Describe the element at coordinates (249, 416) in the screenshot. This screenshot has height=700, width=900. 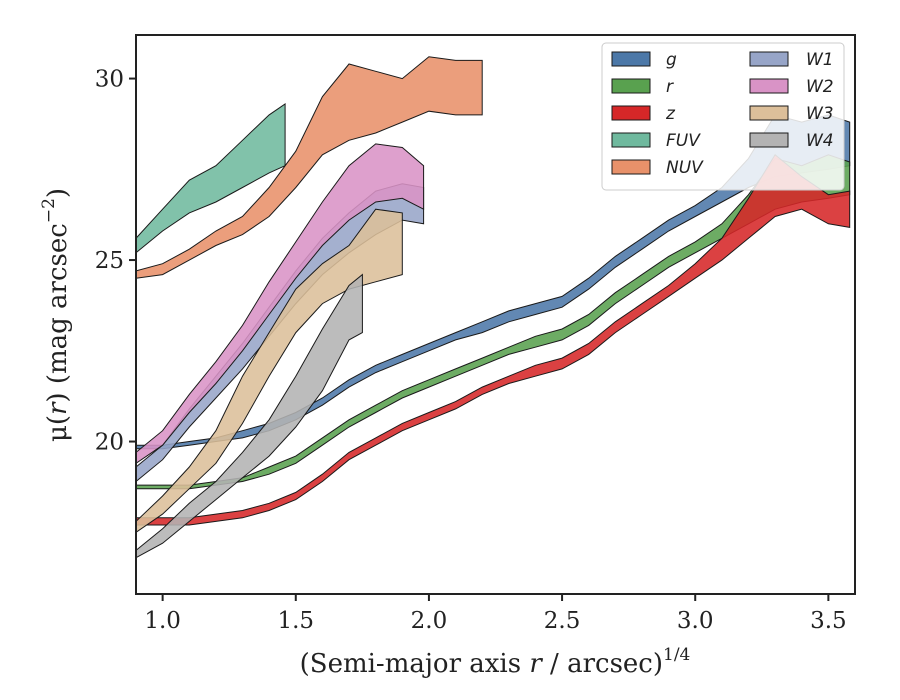
I see `band-W4` at that location.